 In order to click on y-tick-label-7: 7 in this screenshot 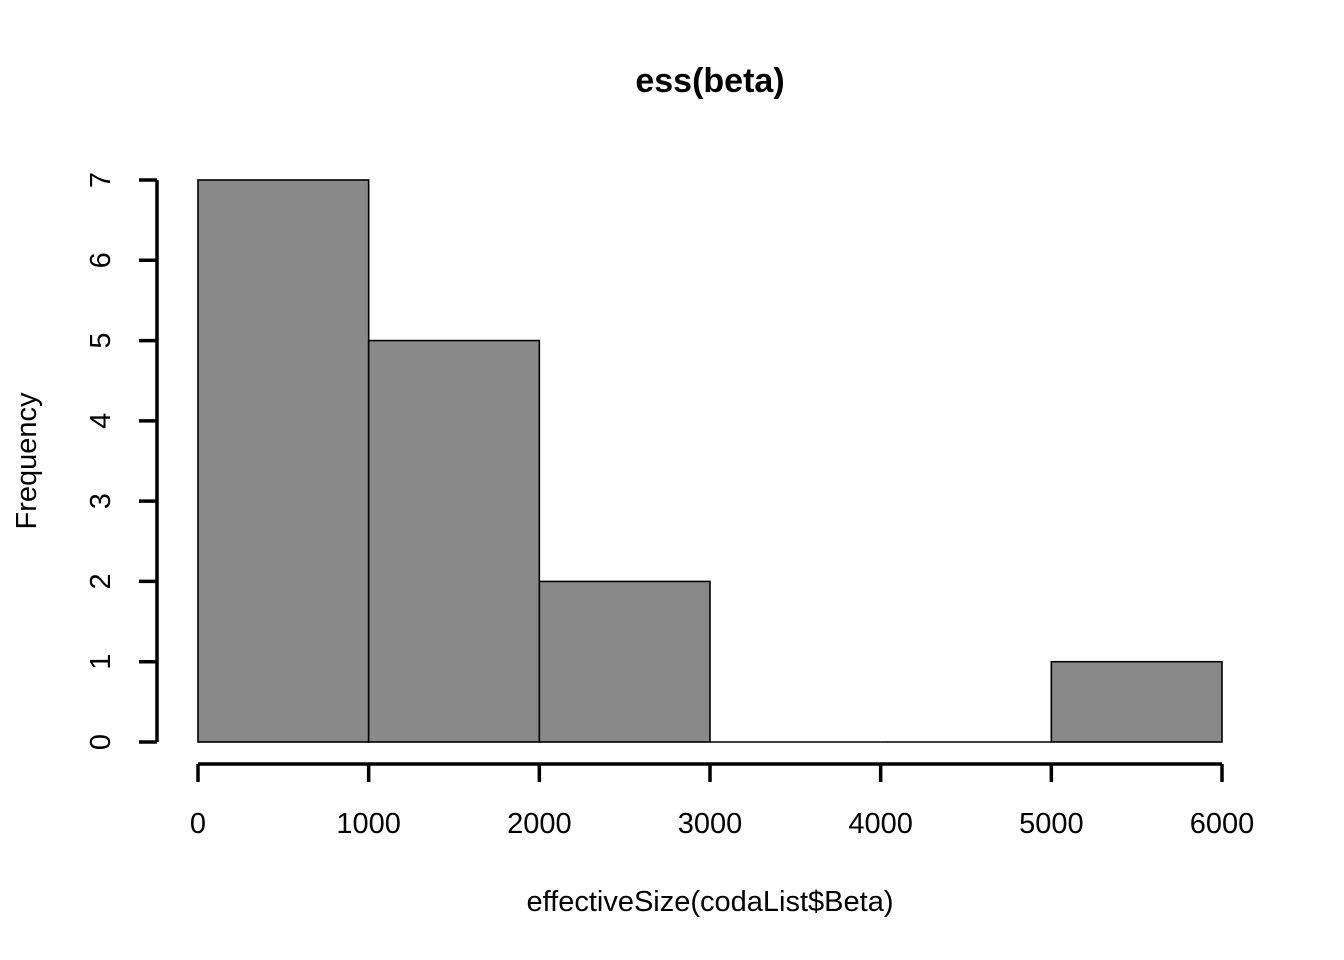, I will do `click(101, 180)`.